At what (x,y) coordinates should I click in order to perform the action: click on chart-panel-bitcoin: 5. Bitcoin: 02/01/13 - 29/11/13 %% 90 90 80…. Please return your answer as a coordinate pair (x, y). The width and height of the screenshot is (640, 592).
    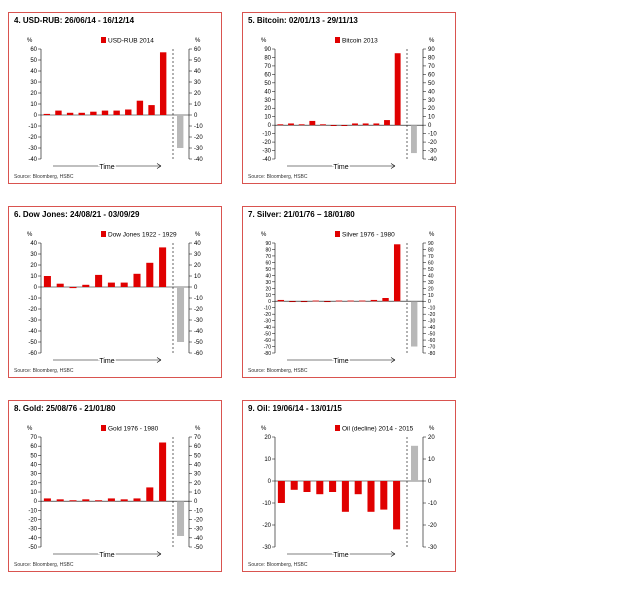
    Looking at the image, I should click on (349, 98).